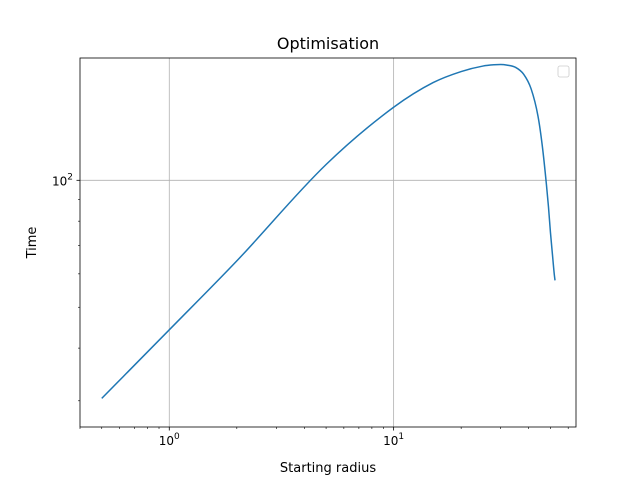 This screenshot has width=640, height=480. Describe the element at coordinates (169, 440) in the screenshot. I see `x-tick-label: 10⁰` at that location.